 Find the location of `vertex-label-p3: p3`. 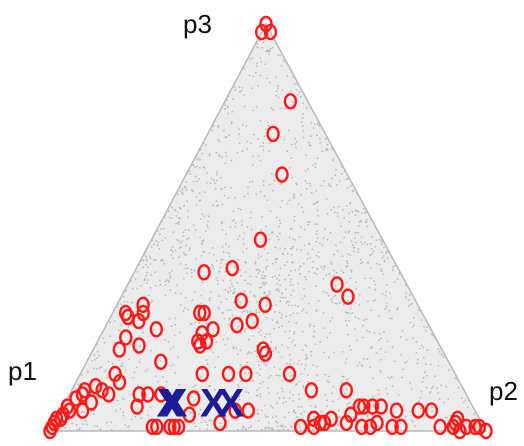

vertex-label-p3: p3 is located at coordinates (197, 24).